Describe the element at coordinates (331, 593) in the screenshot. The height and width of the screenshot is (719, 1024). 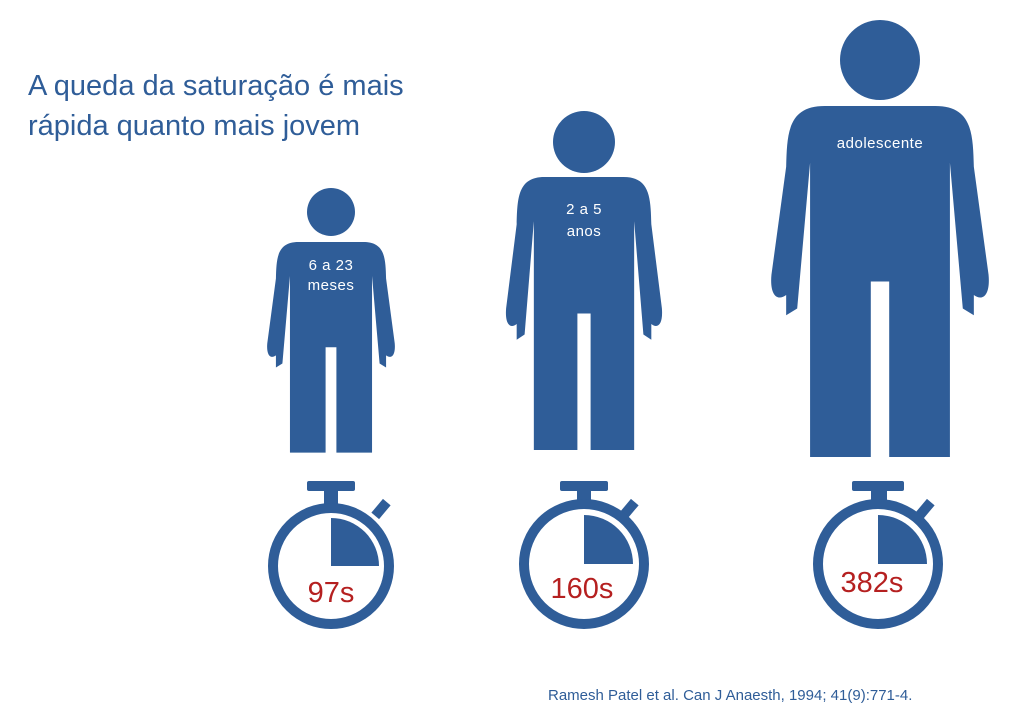
I see `timer-value: 97s` at that location.